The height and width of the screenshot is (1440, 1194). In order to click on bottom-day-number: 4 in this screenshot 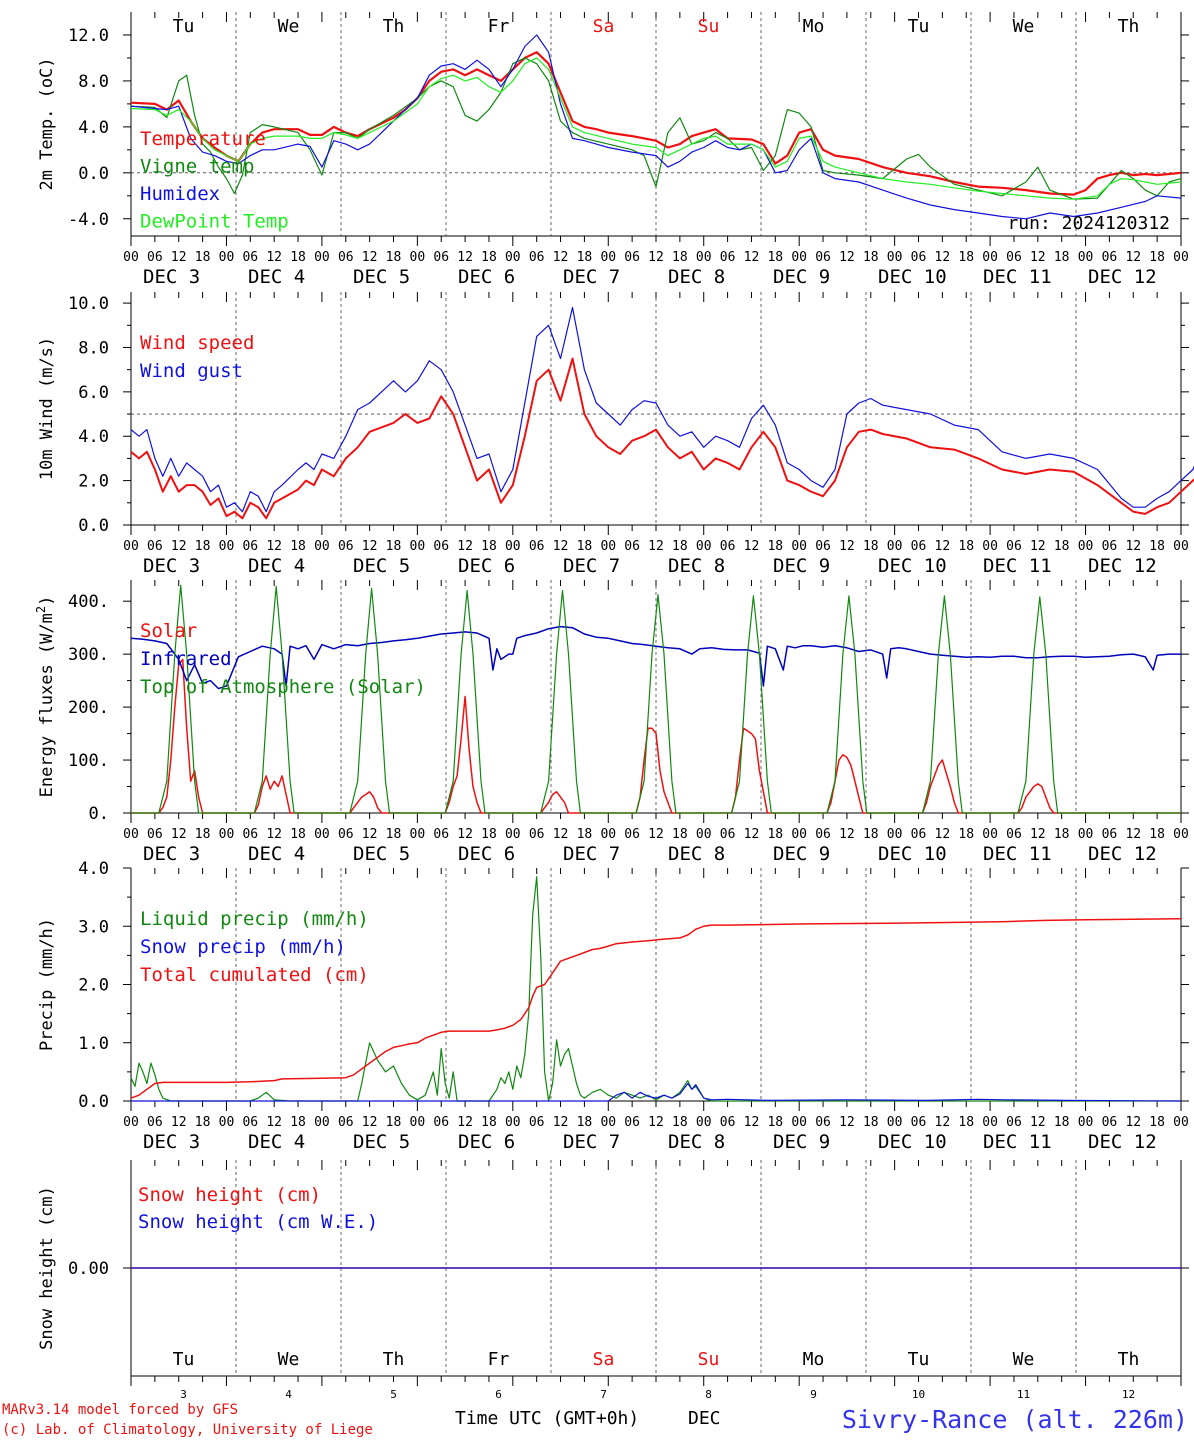, I will do `click(288, 1394)`.